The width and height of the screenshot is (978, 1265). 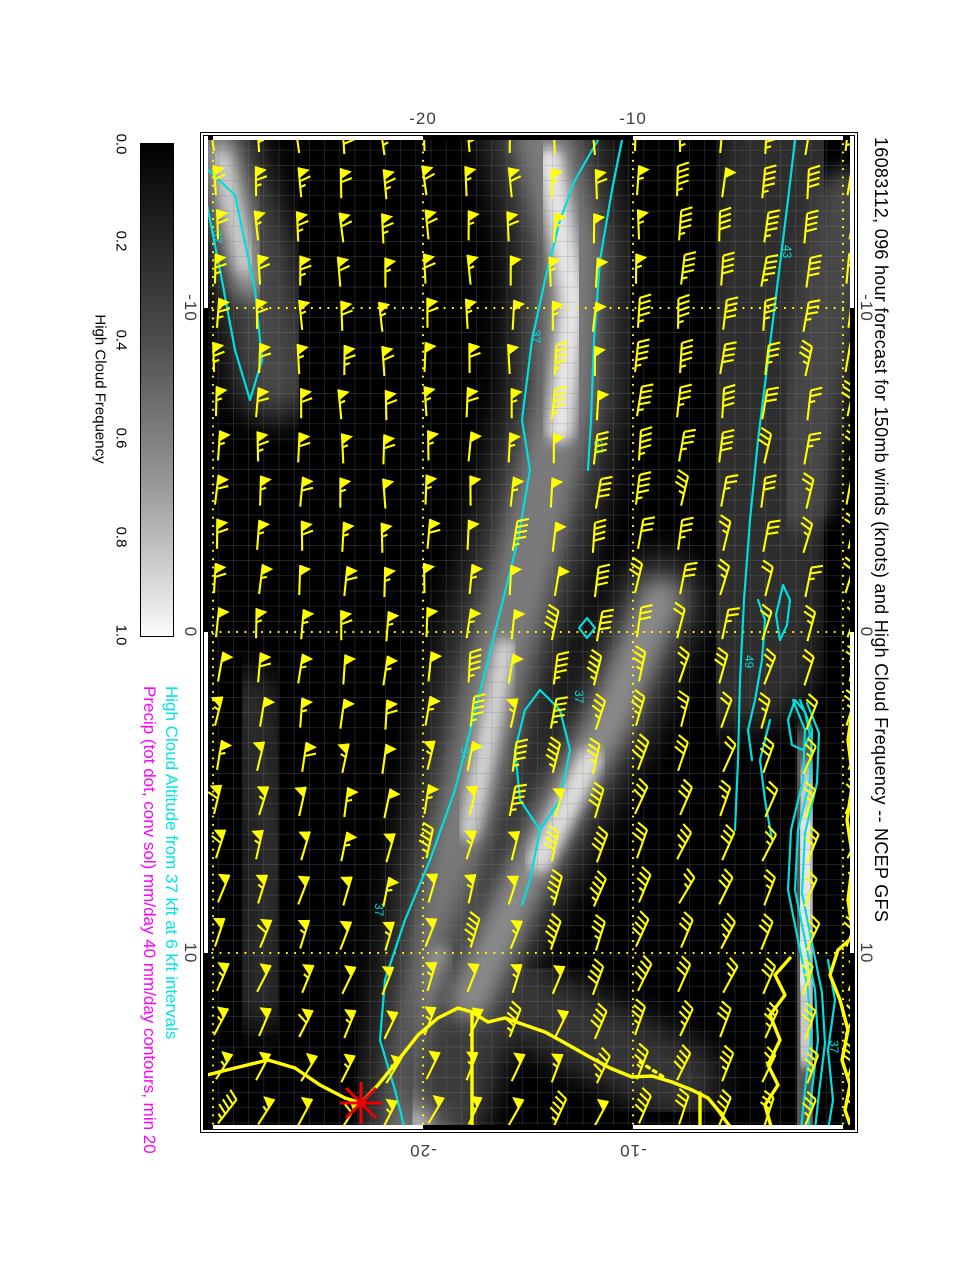 What do you see at coordinates (233, 282) in the screenshot?
I see `contour-37-wedge` at bounding box center [233, 282].